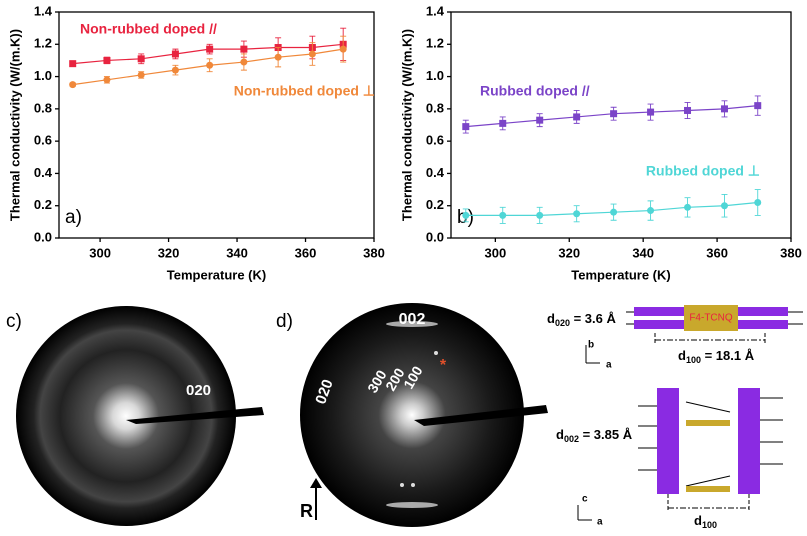 Image resolution: width=807 pixels, height=536 pixels. I want to click on series-name: Non-rubbed doped //, so click(148, 29).